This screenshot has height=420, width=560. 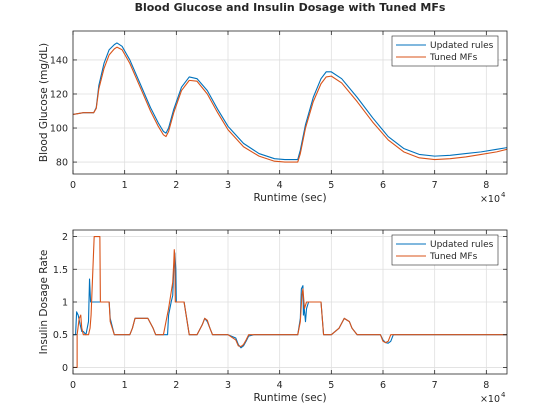 What do you see at coordinates (228, 385) in the screenshot?
I see `insulin-xtick-label: 3` at bounding box center [228, 385].